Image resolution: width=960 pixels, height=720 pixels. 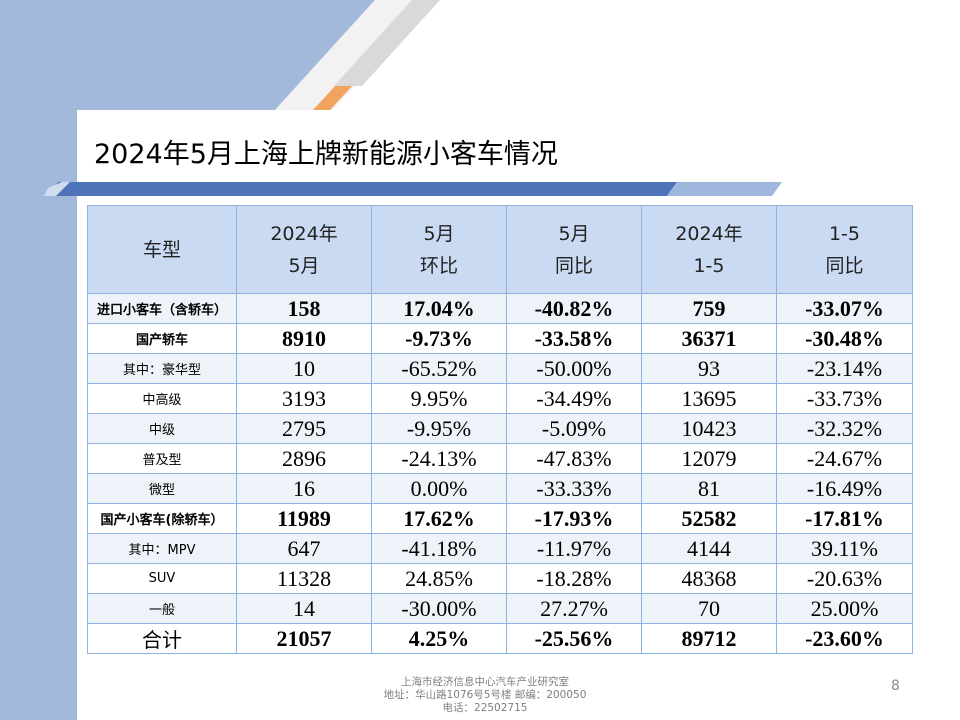 I want to click on value-cell: -17.81%, so click(x=844, y=518).